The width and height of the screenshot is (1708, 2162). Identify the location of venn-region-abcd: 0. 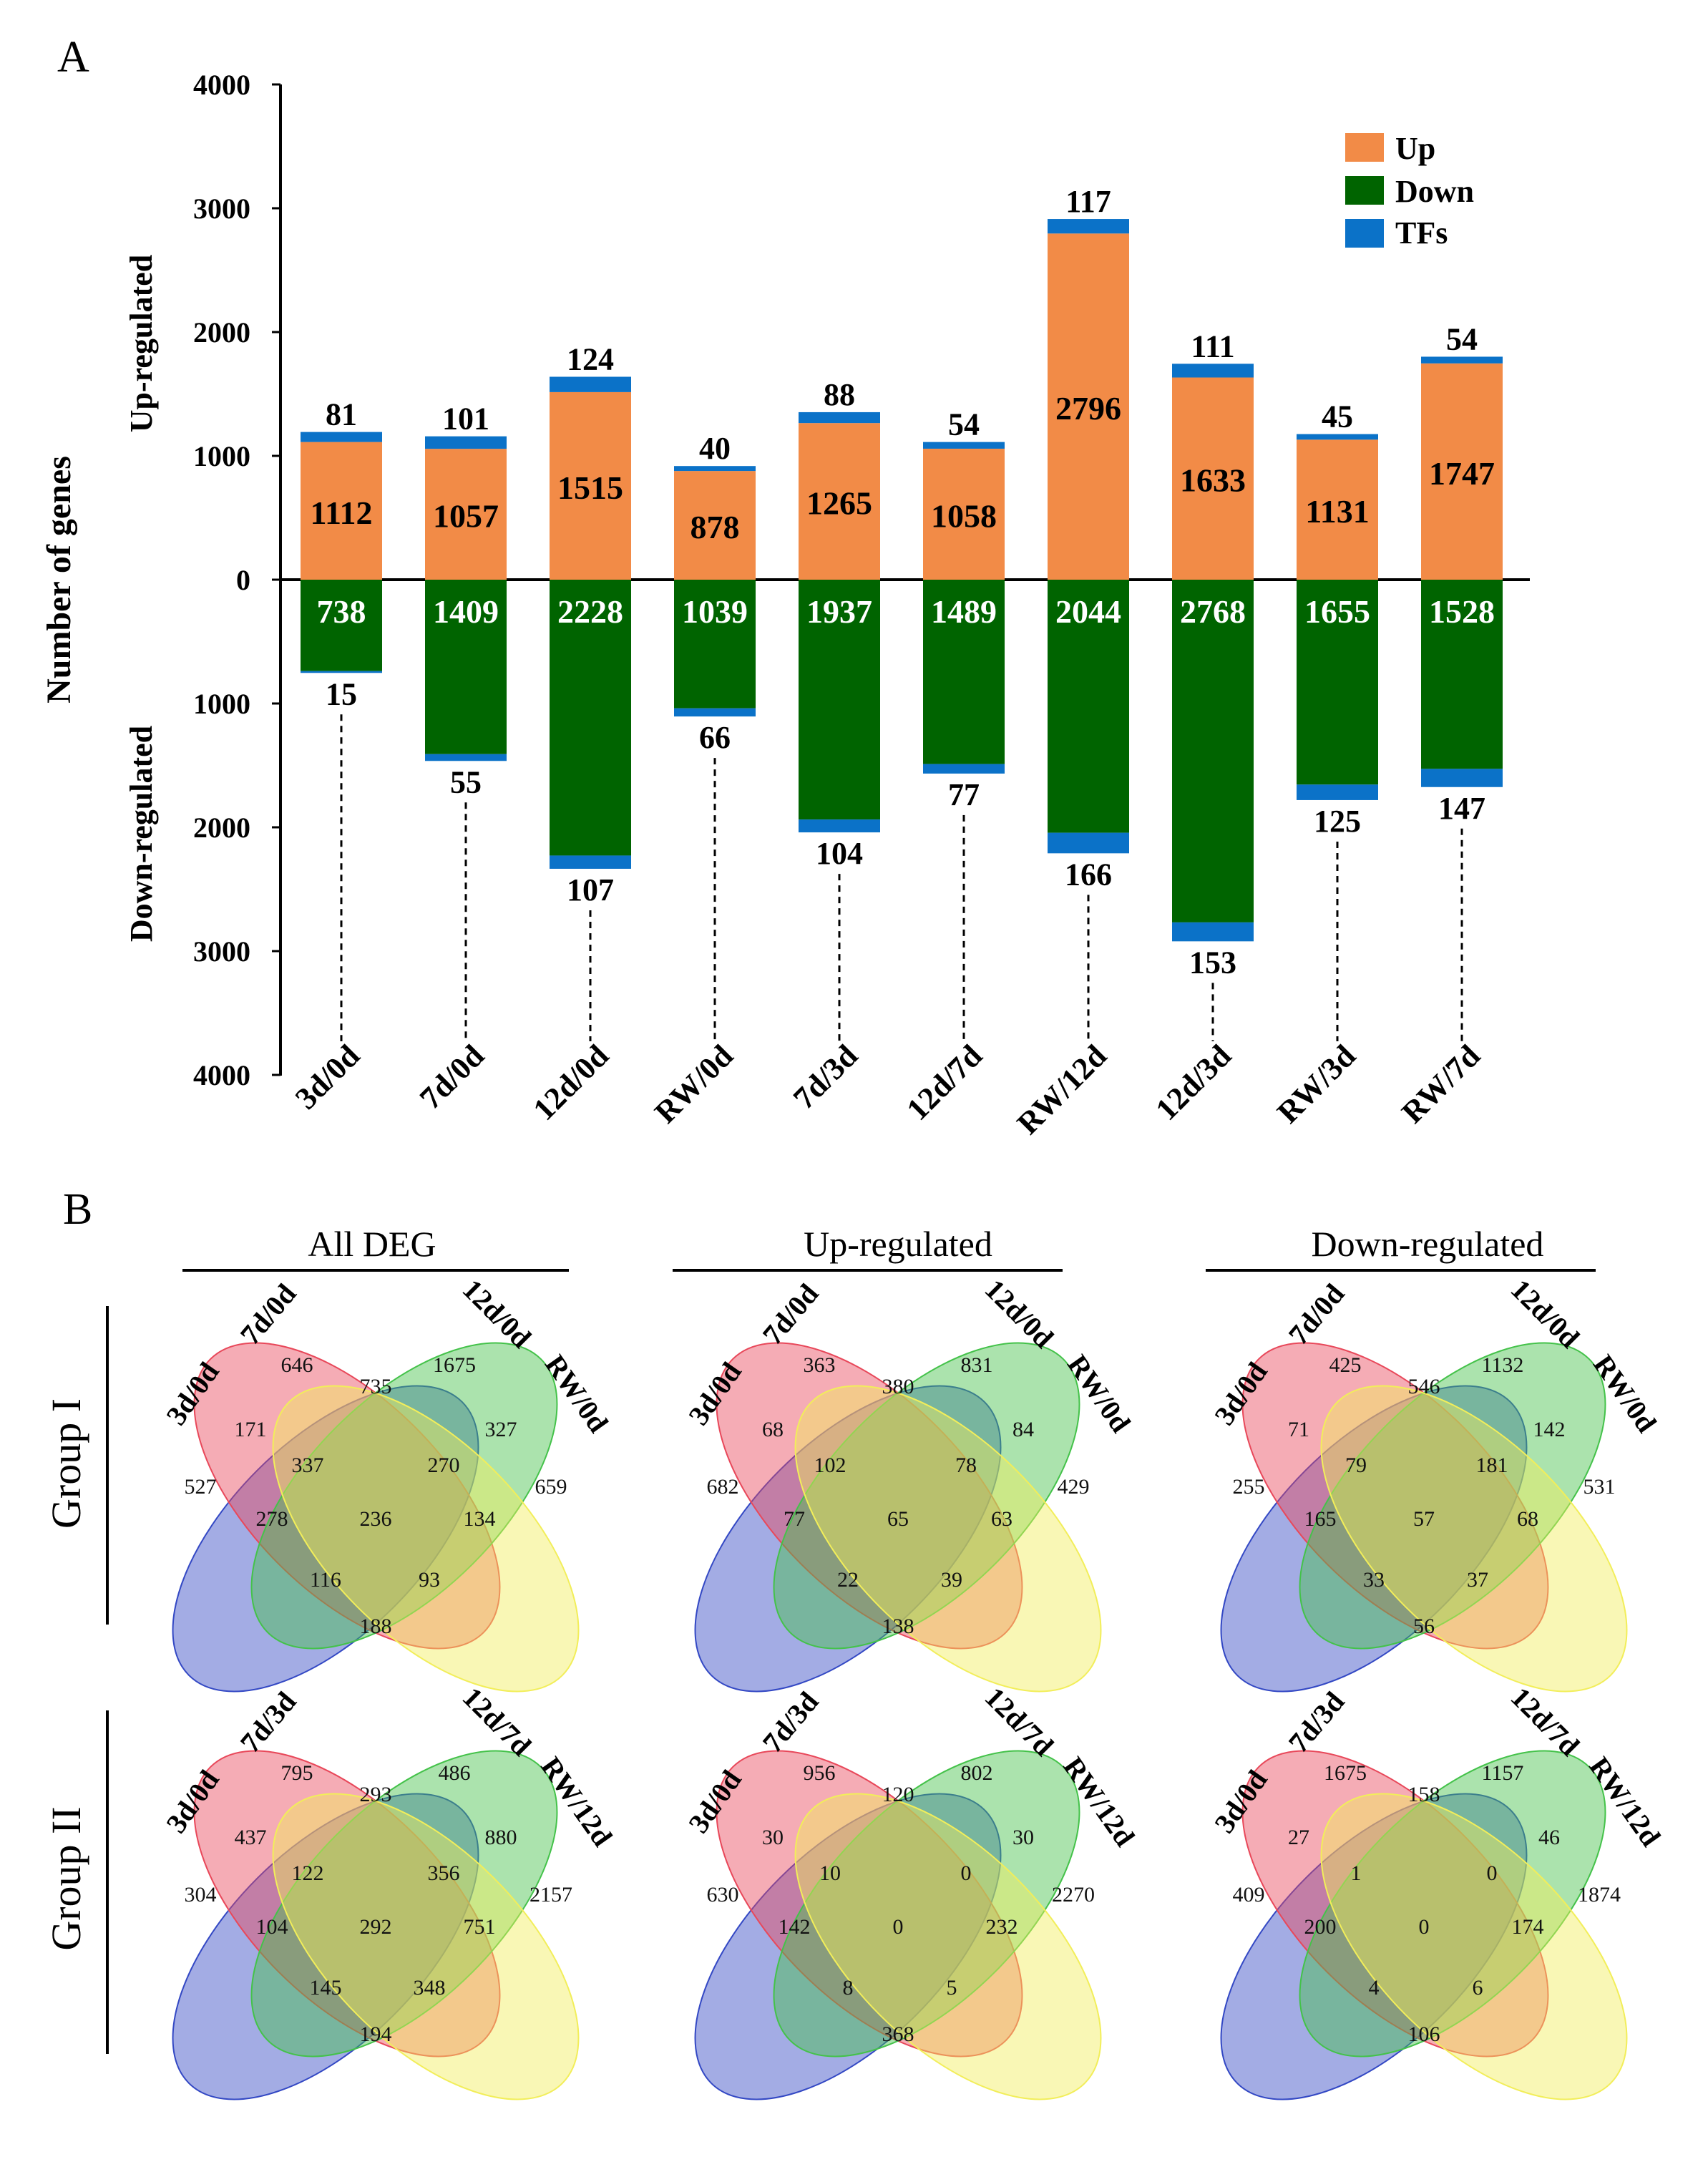
(1424, 1927).